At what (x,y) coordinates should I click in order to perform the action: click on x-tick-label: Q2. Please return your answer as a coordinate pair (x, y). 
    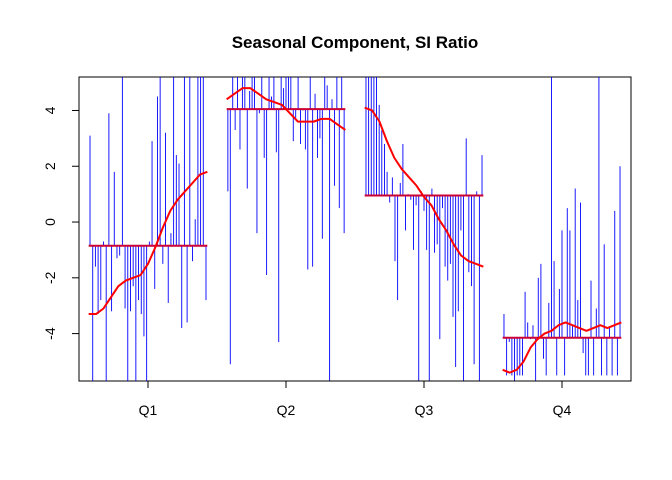
    Looking at the image, I should click on (286, 410).